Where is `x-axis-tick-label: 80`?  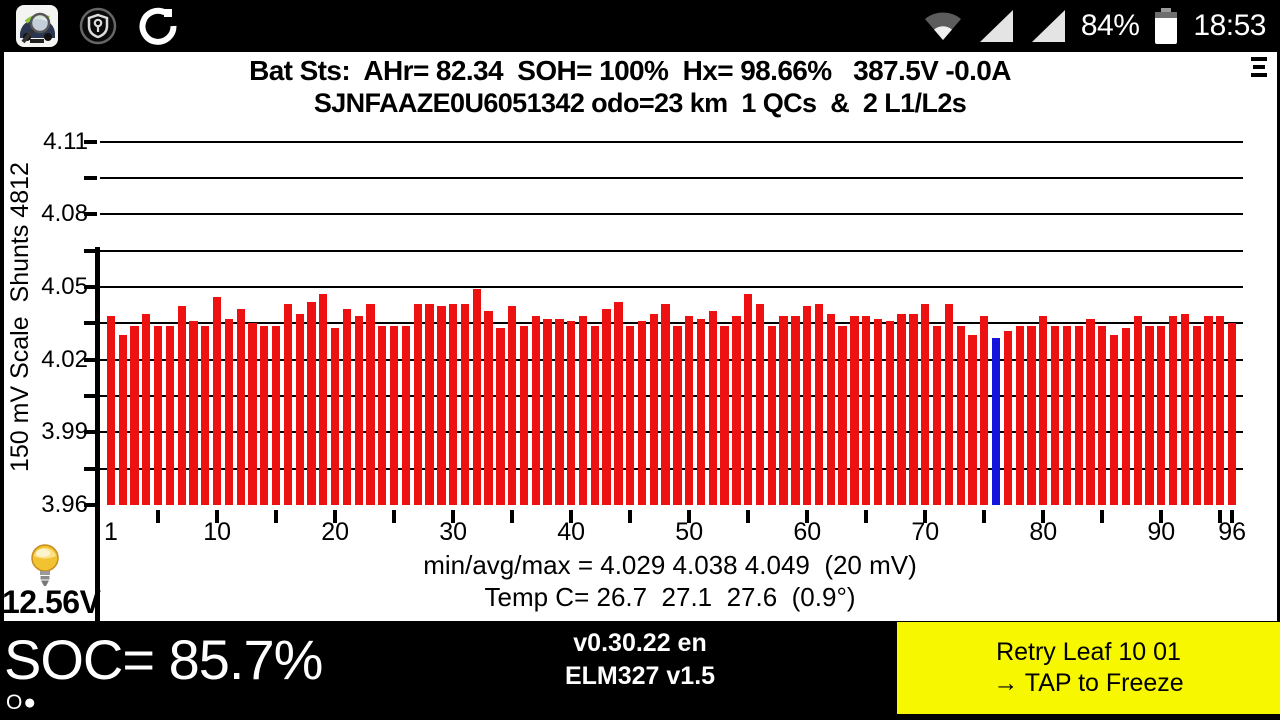
x-axis-tick-label: 80 is located at coordinates (1043, 532).